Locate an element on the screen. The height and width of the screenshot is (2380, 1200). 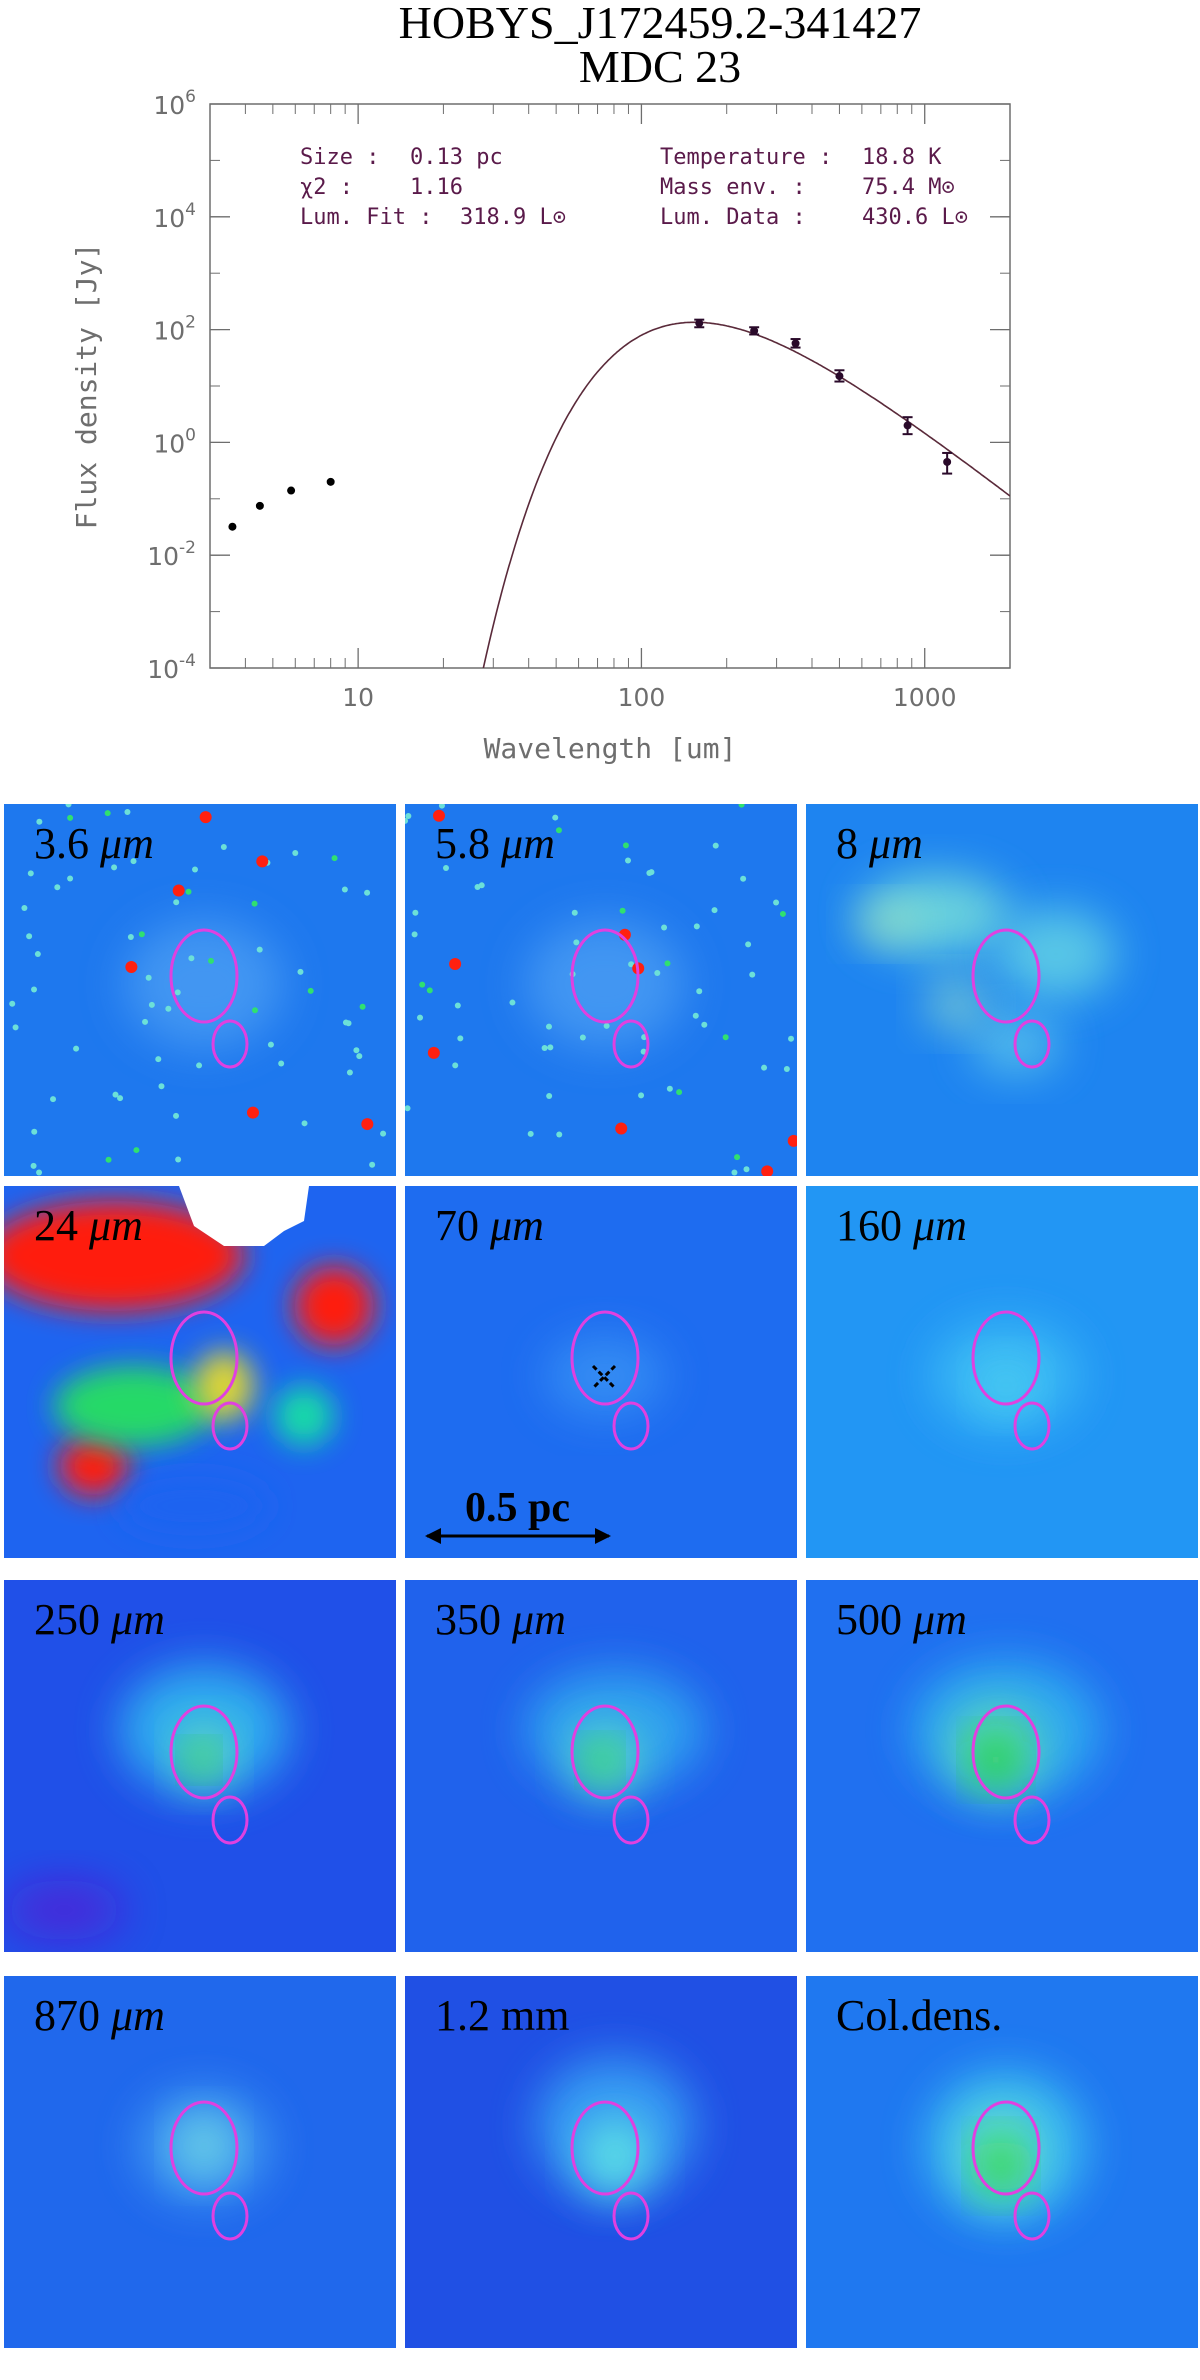
annotation-right-value: 75.4 M⊙ is located at coordinates (908, 187).